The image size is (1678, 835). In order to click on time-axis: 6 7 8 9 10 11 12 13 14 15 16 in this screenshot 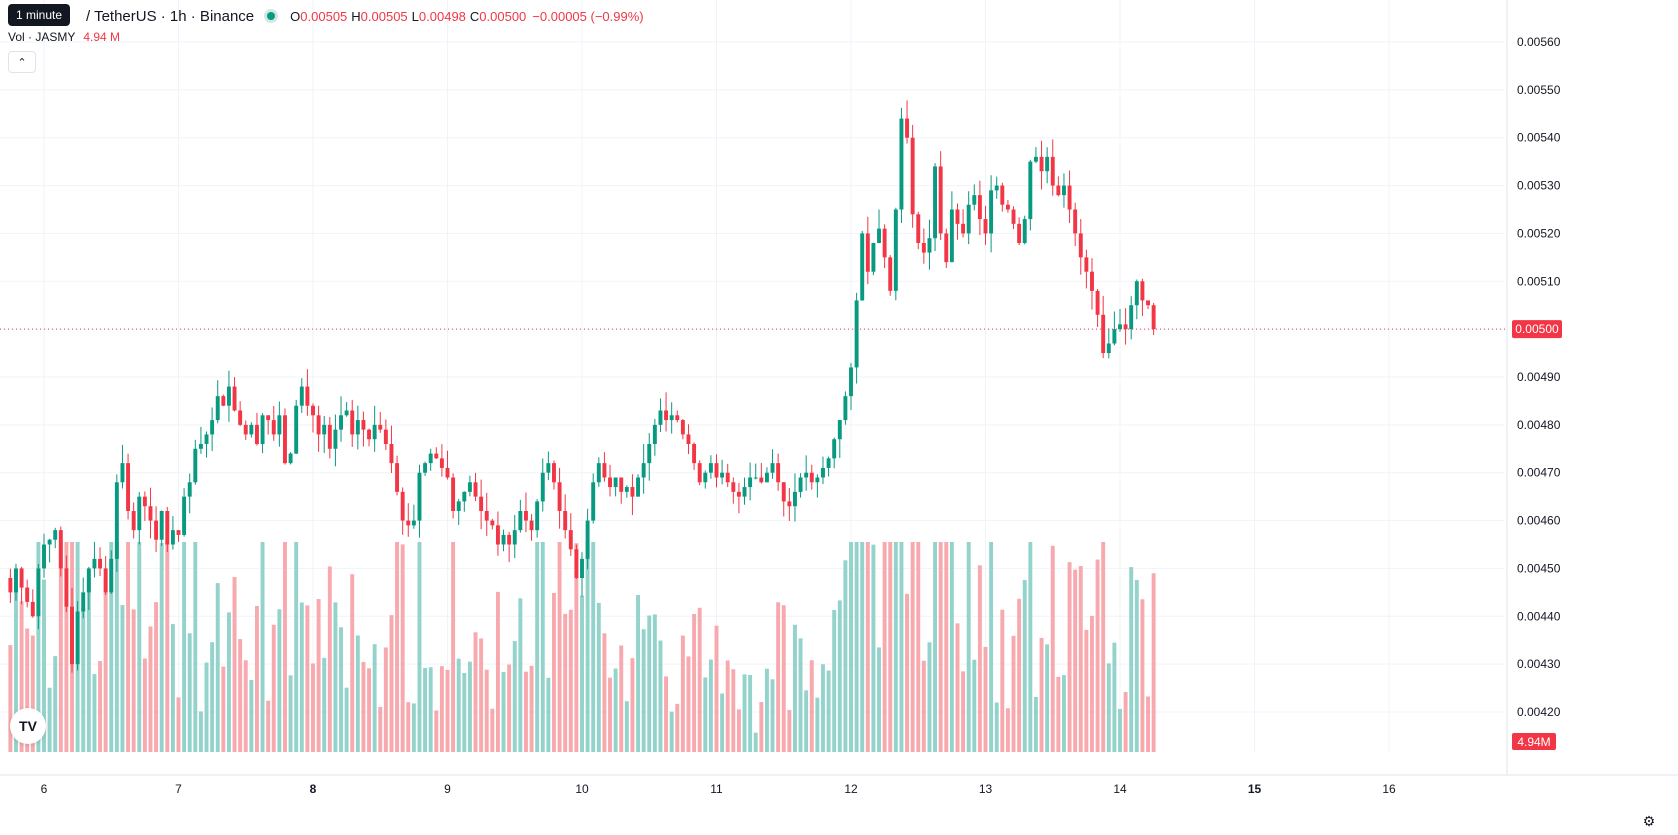, I will do `click(718, 789)`.